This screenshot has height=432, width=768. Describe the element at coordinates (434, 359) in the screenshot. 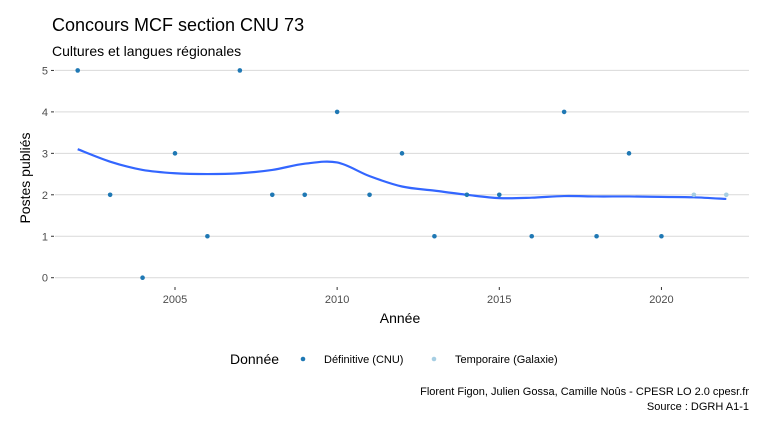

I see `legend-key-temporaire` at that location.